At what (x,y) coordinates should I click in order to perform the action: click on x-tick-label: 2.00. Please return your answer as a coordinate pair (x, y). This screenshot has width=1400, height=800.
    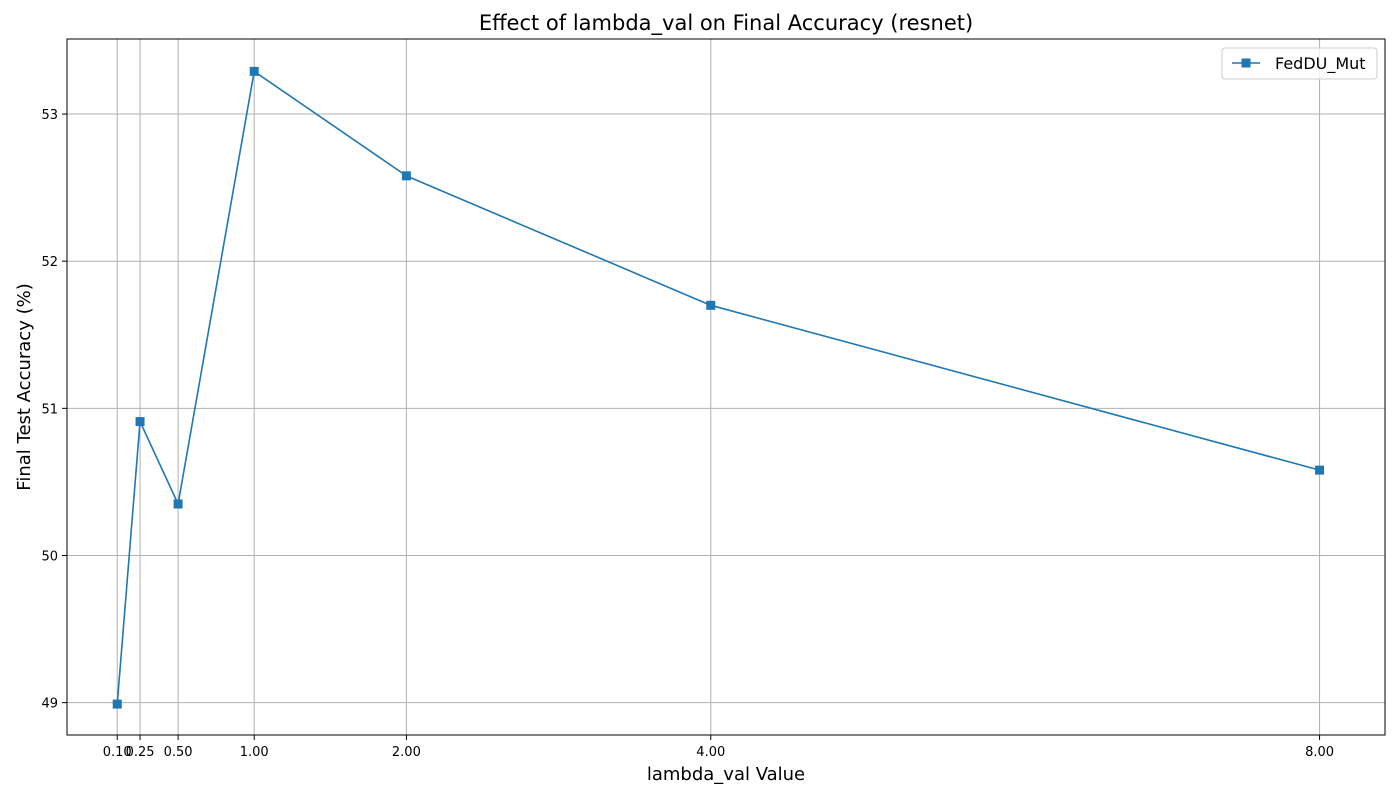
    Looking at the image, I should click on (406, 752).